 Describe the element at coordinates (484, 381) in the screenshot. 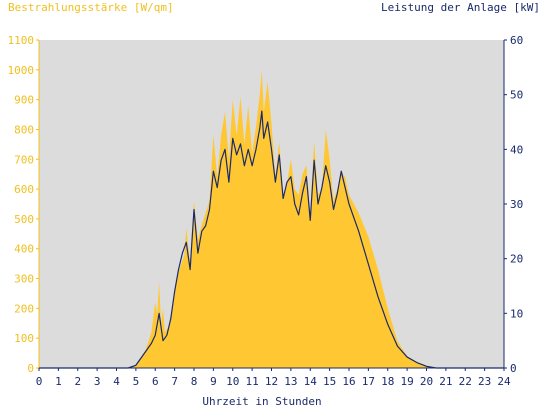

I see `x-tick-label: 23` at that location.